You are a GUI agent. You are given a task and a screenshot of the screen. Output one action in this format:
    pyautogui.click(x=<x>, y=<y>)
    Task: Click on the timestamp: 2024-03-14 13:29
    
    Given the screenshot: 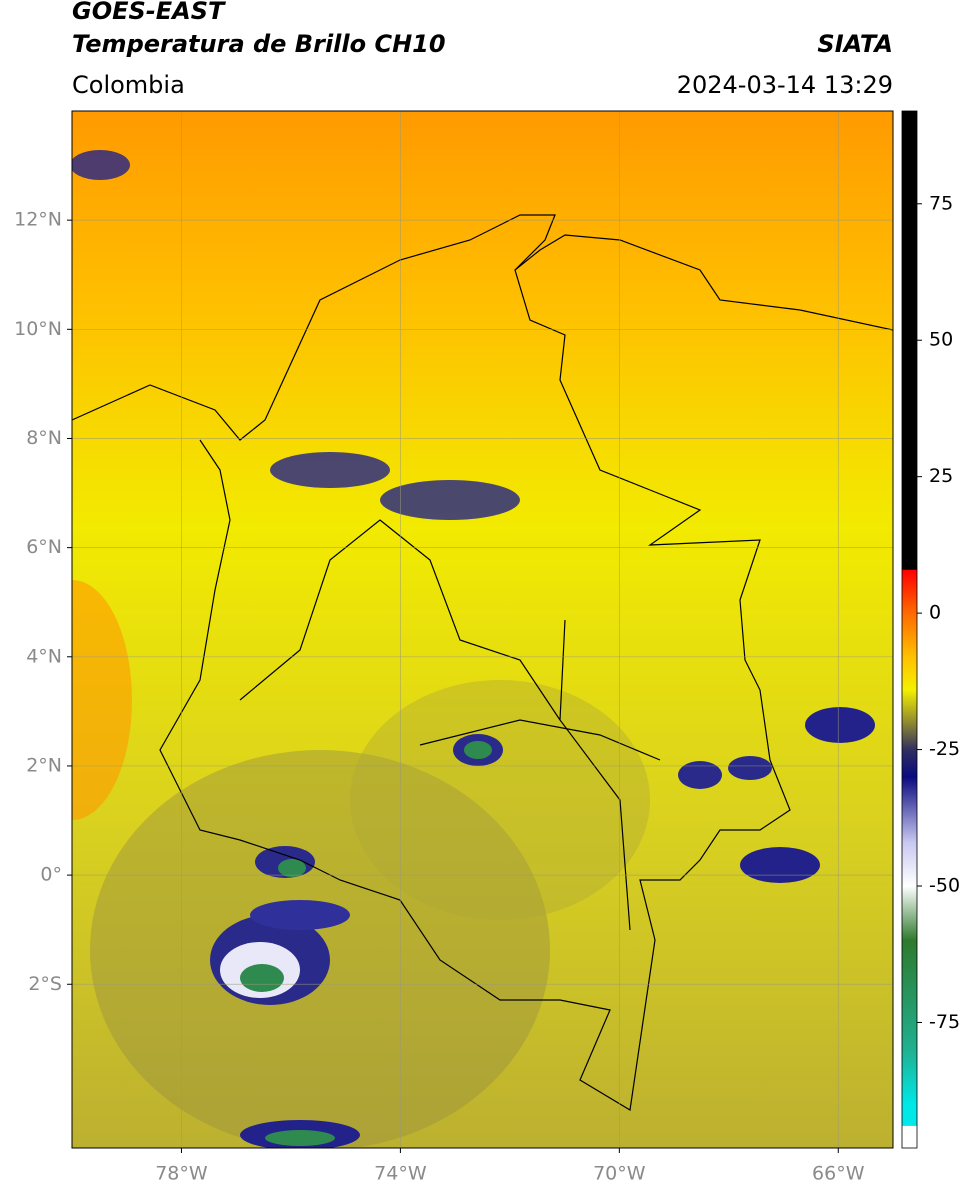 What is the action you would take?
    pyautogui.click(x=785, y=85)
    